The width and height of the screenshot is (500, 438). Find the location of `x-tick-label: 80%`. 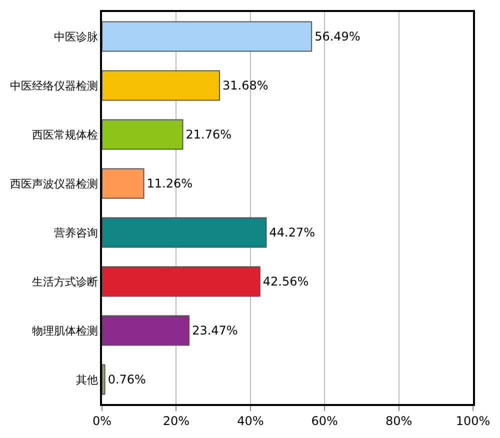

x-tick-label: 80% is located at coordinates (398, 421).